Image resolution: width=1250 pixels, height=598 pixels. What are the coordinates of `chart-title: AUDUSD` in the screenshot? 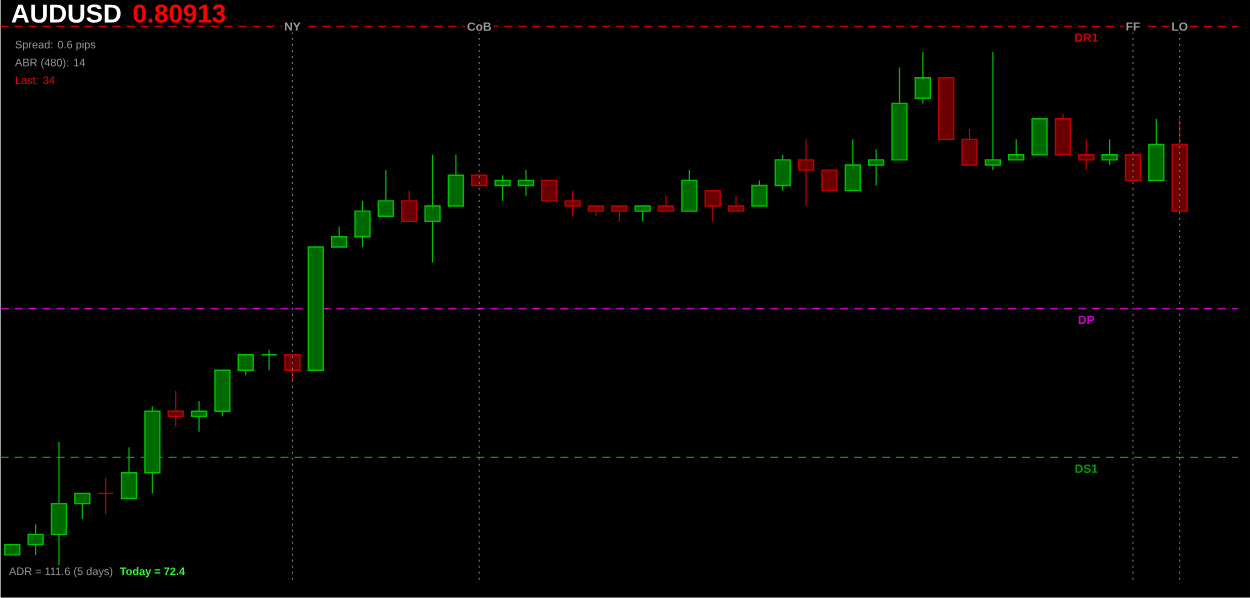 It's located at (66, 13).